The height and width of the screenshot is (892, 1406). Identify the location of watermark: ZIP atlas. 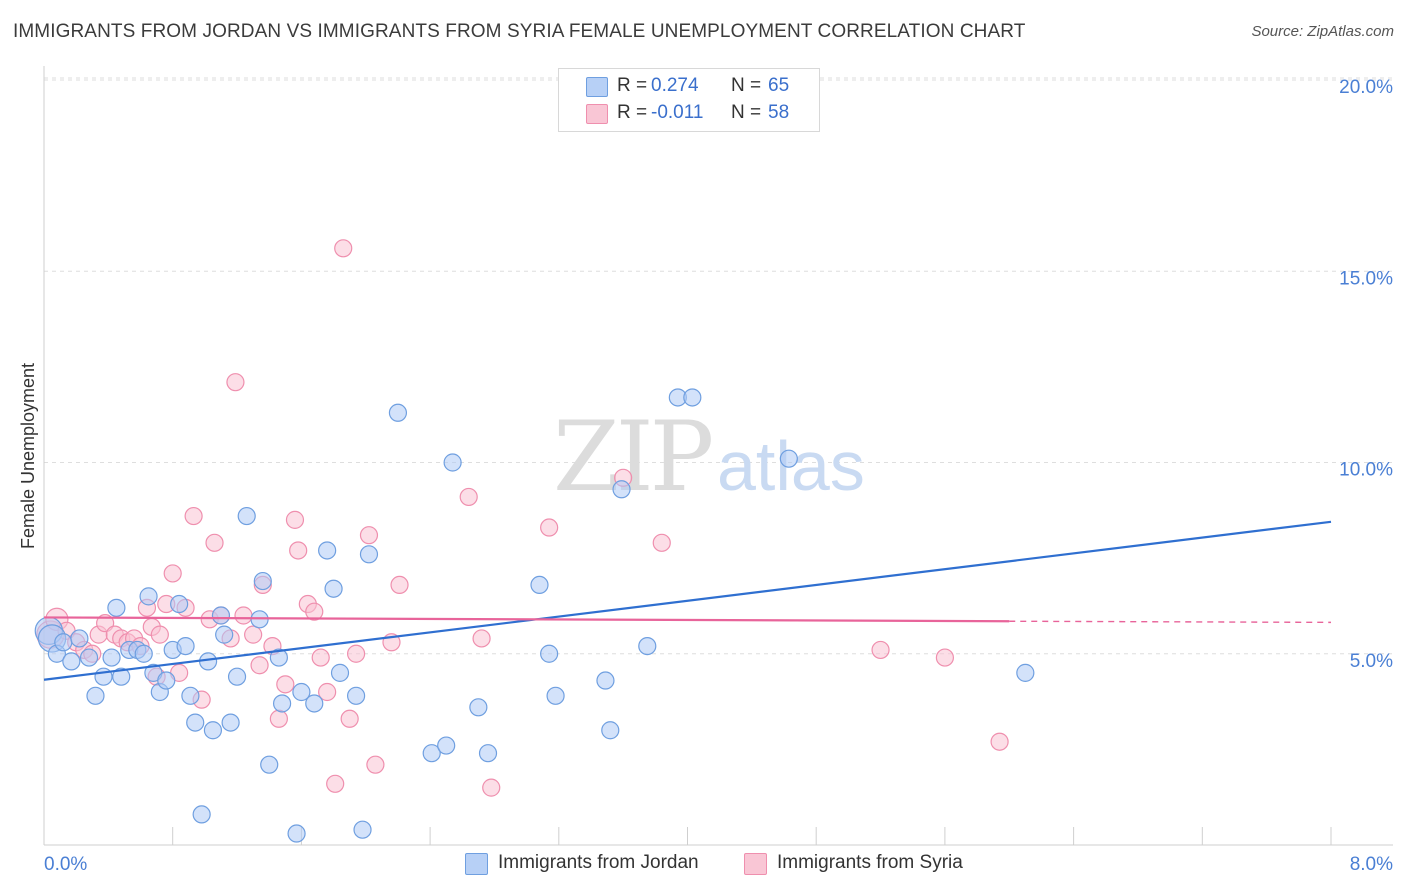
(709, 457).